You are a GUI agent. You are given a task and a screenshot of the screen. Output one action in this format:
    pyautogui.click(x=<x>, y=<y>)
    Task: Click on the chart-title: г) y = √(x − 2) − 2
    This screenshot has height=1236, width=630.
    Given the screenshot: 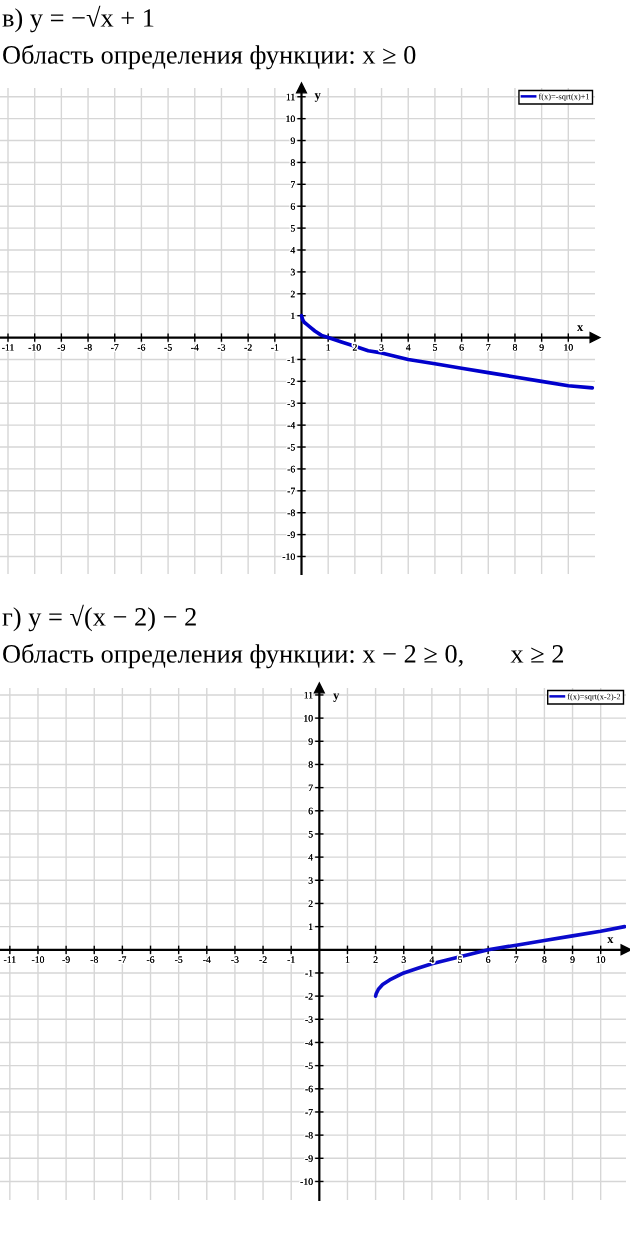 What is the action you would take?
    pyautogui.click(x=99, y=618)
    